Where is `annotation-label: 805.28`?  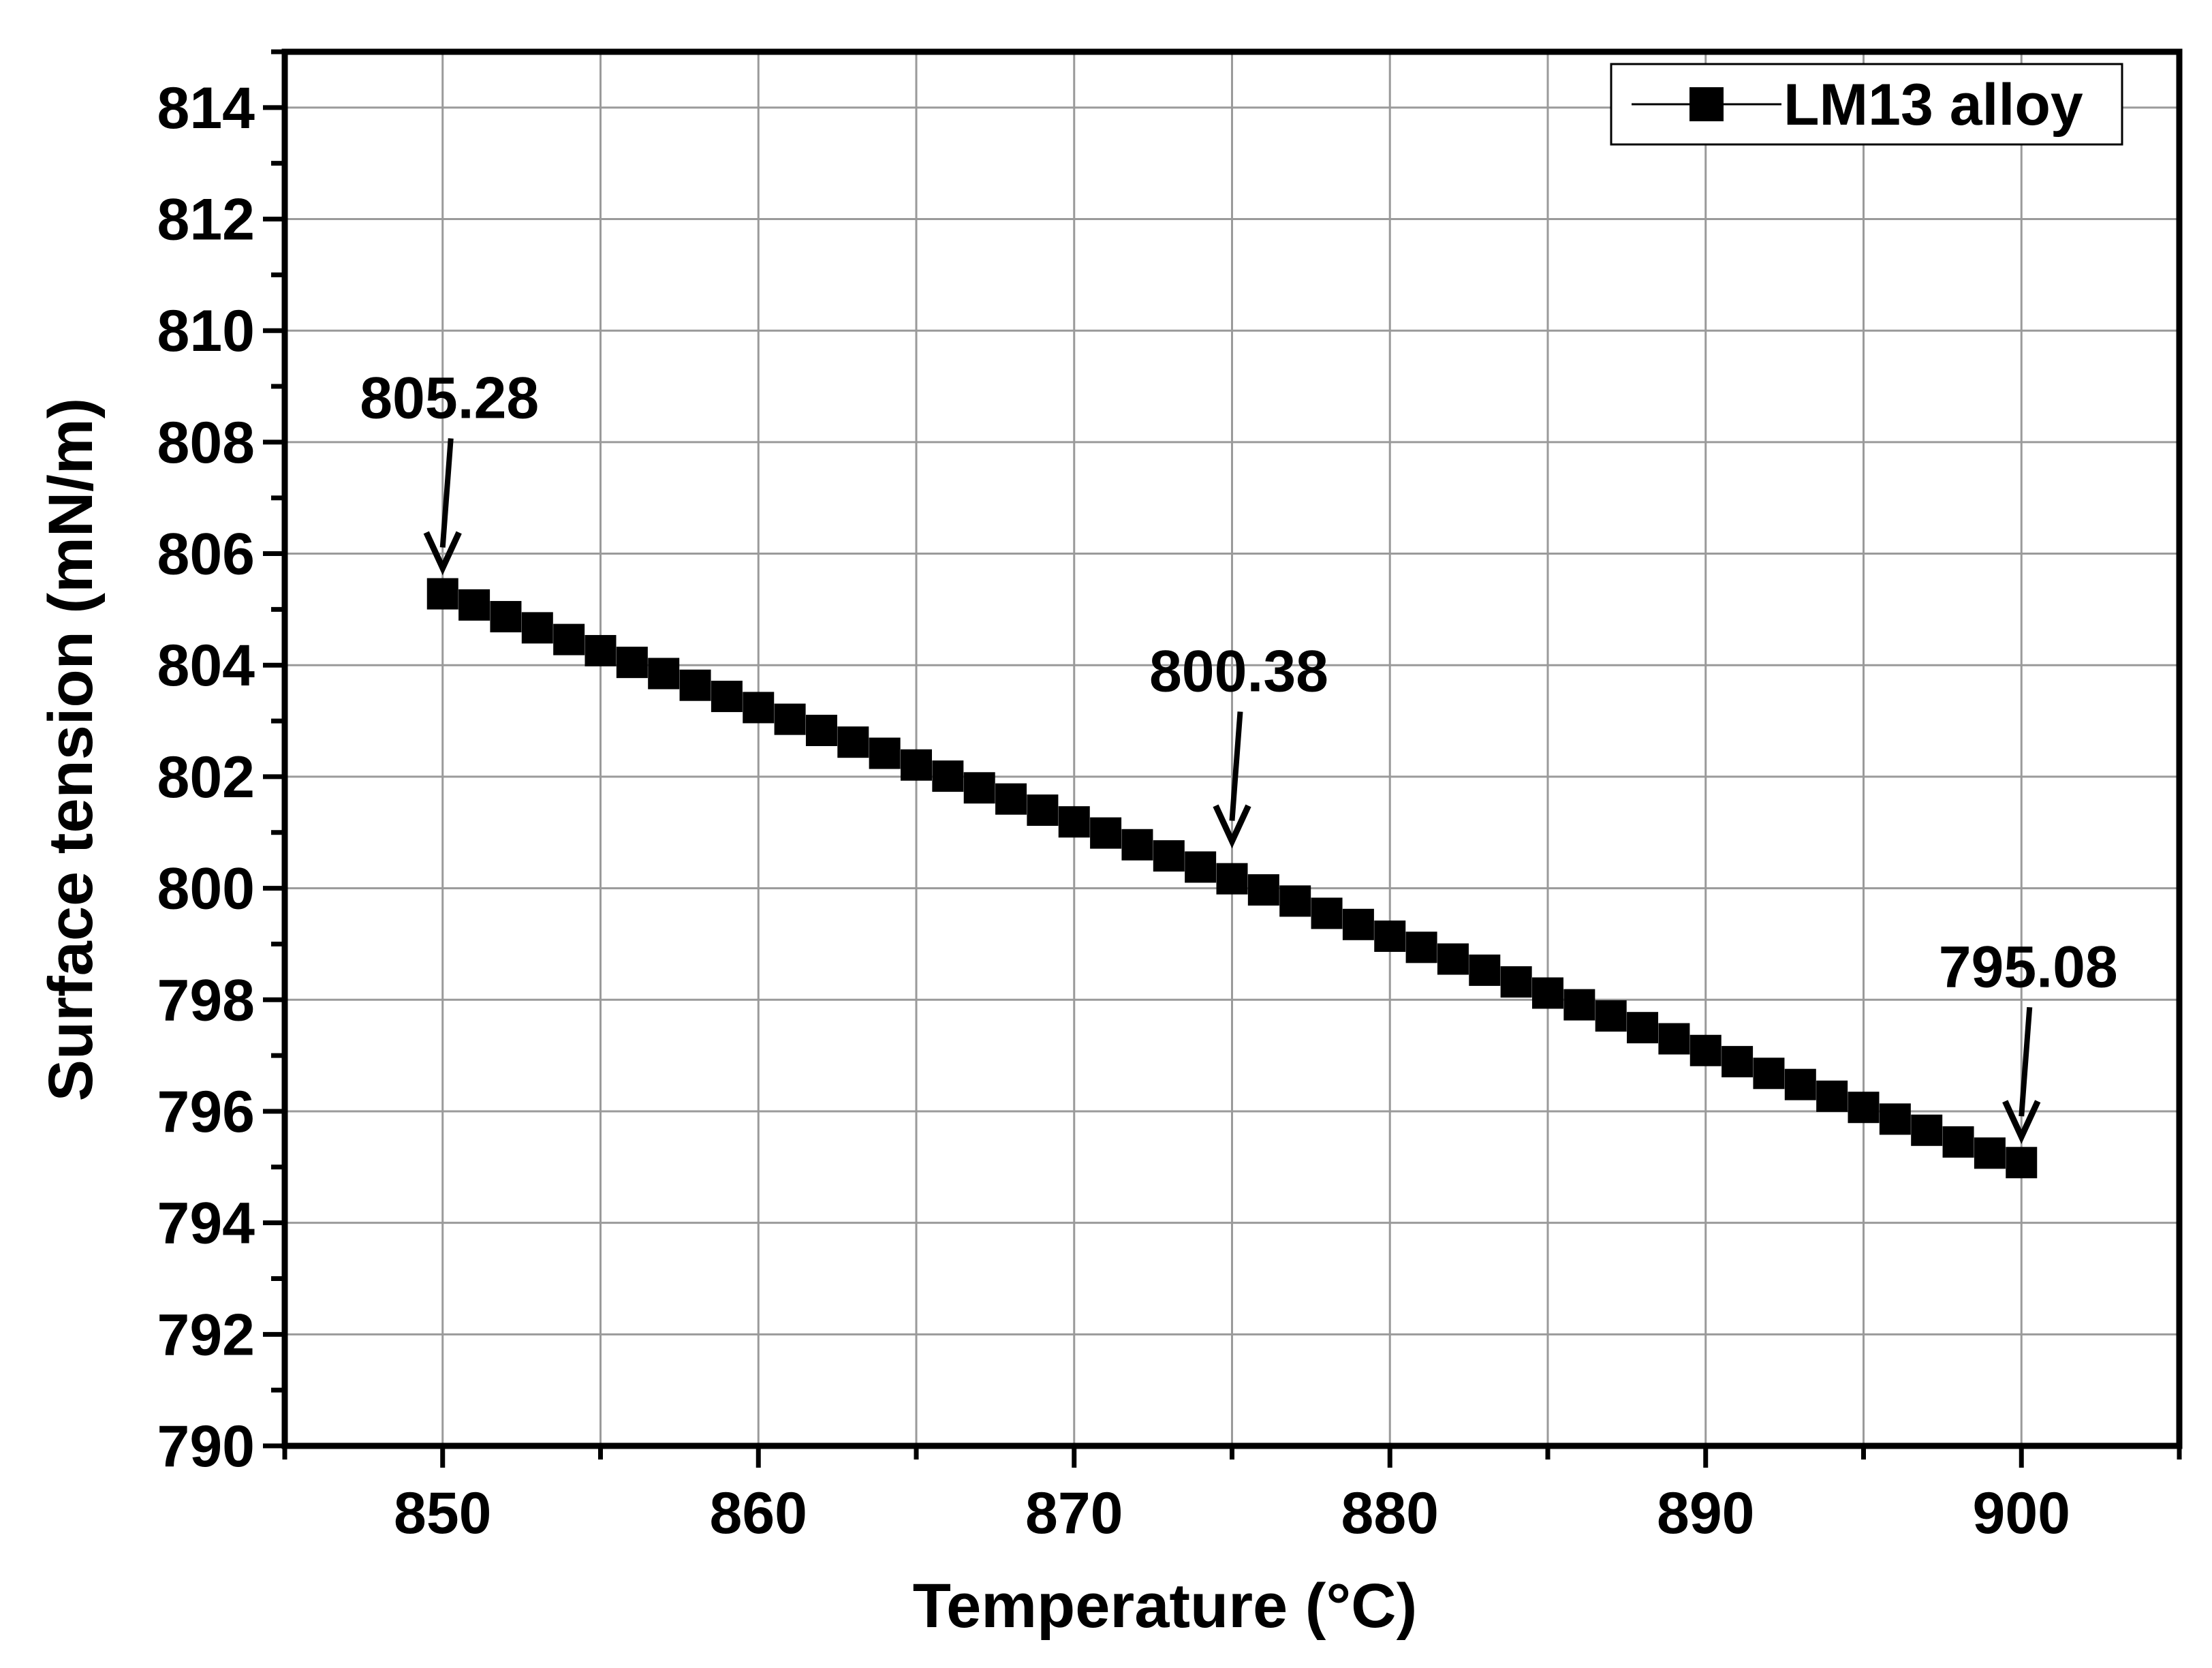
annotation-label: 805.28 is located at coordinates (449, 398).